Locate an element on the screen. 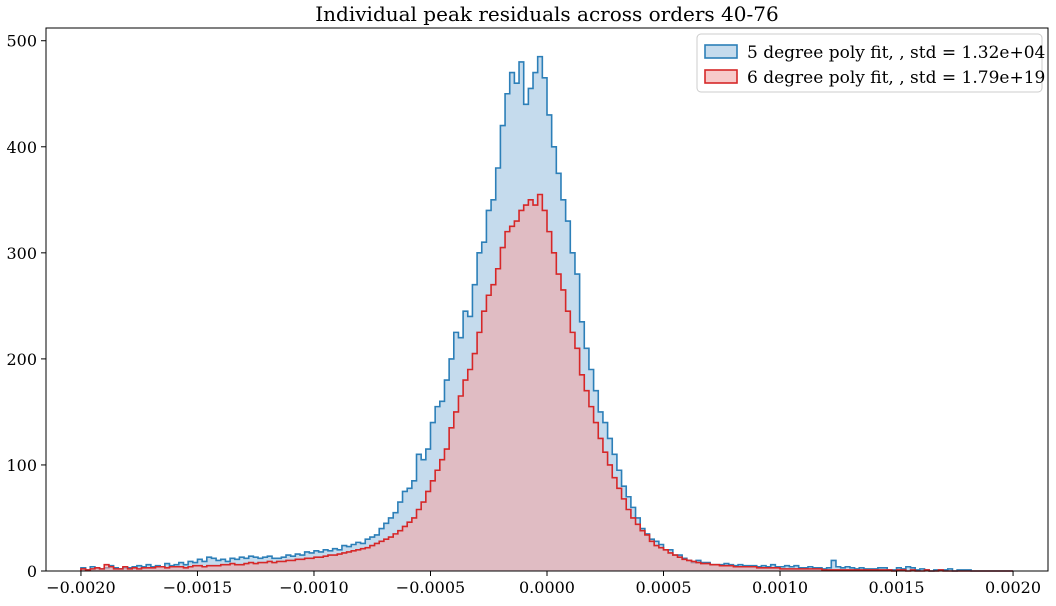  y-tick-label: 100 is located at coordinates (21, 465).